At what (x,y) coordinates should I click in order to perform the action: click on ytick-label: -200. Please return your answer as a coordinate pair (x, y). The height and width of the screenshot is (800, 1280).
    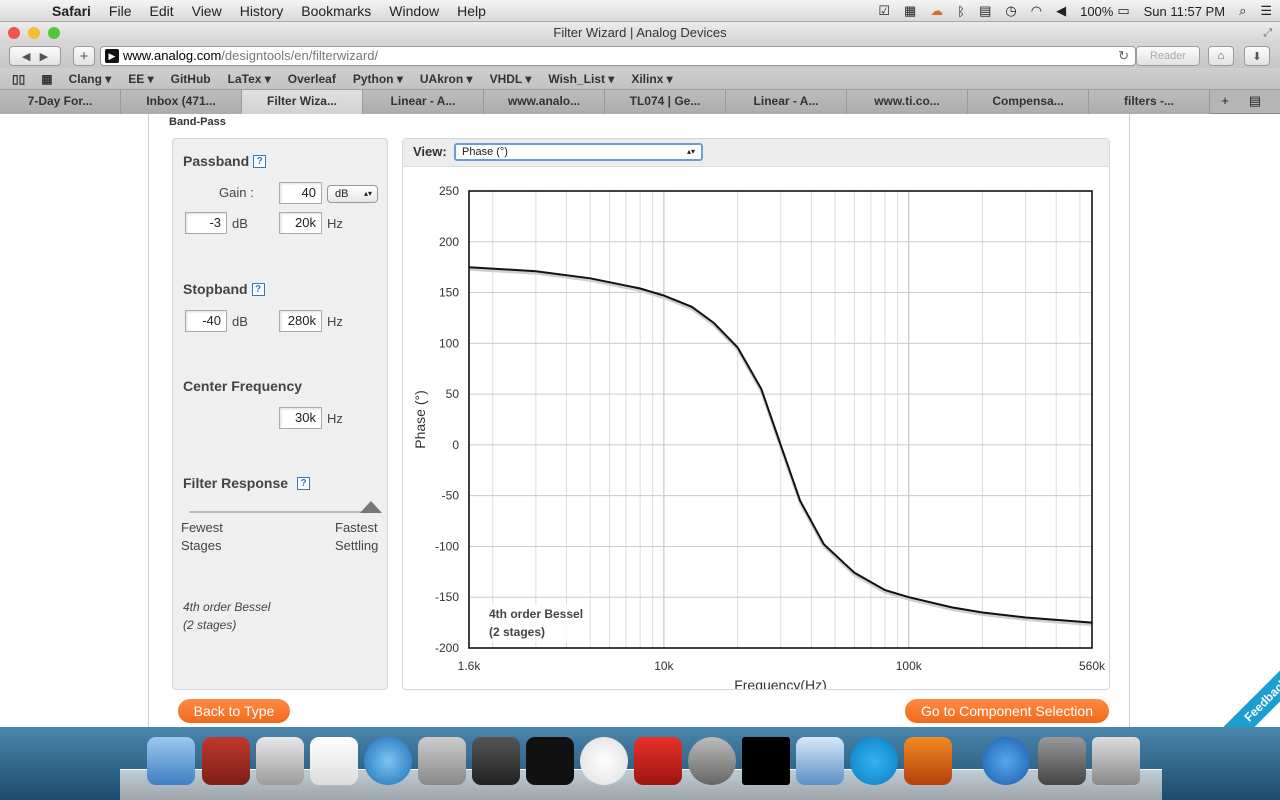
    Looking at the image, I should click on (447, 648).